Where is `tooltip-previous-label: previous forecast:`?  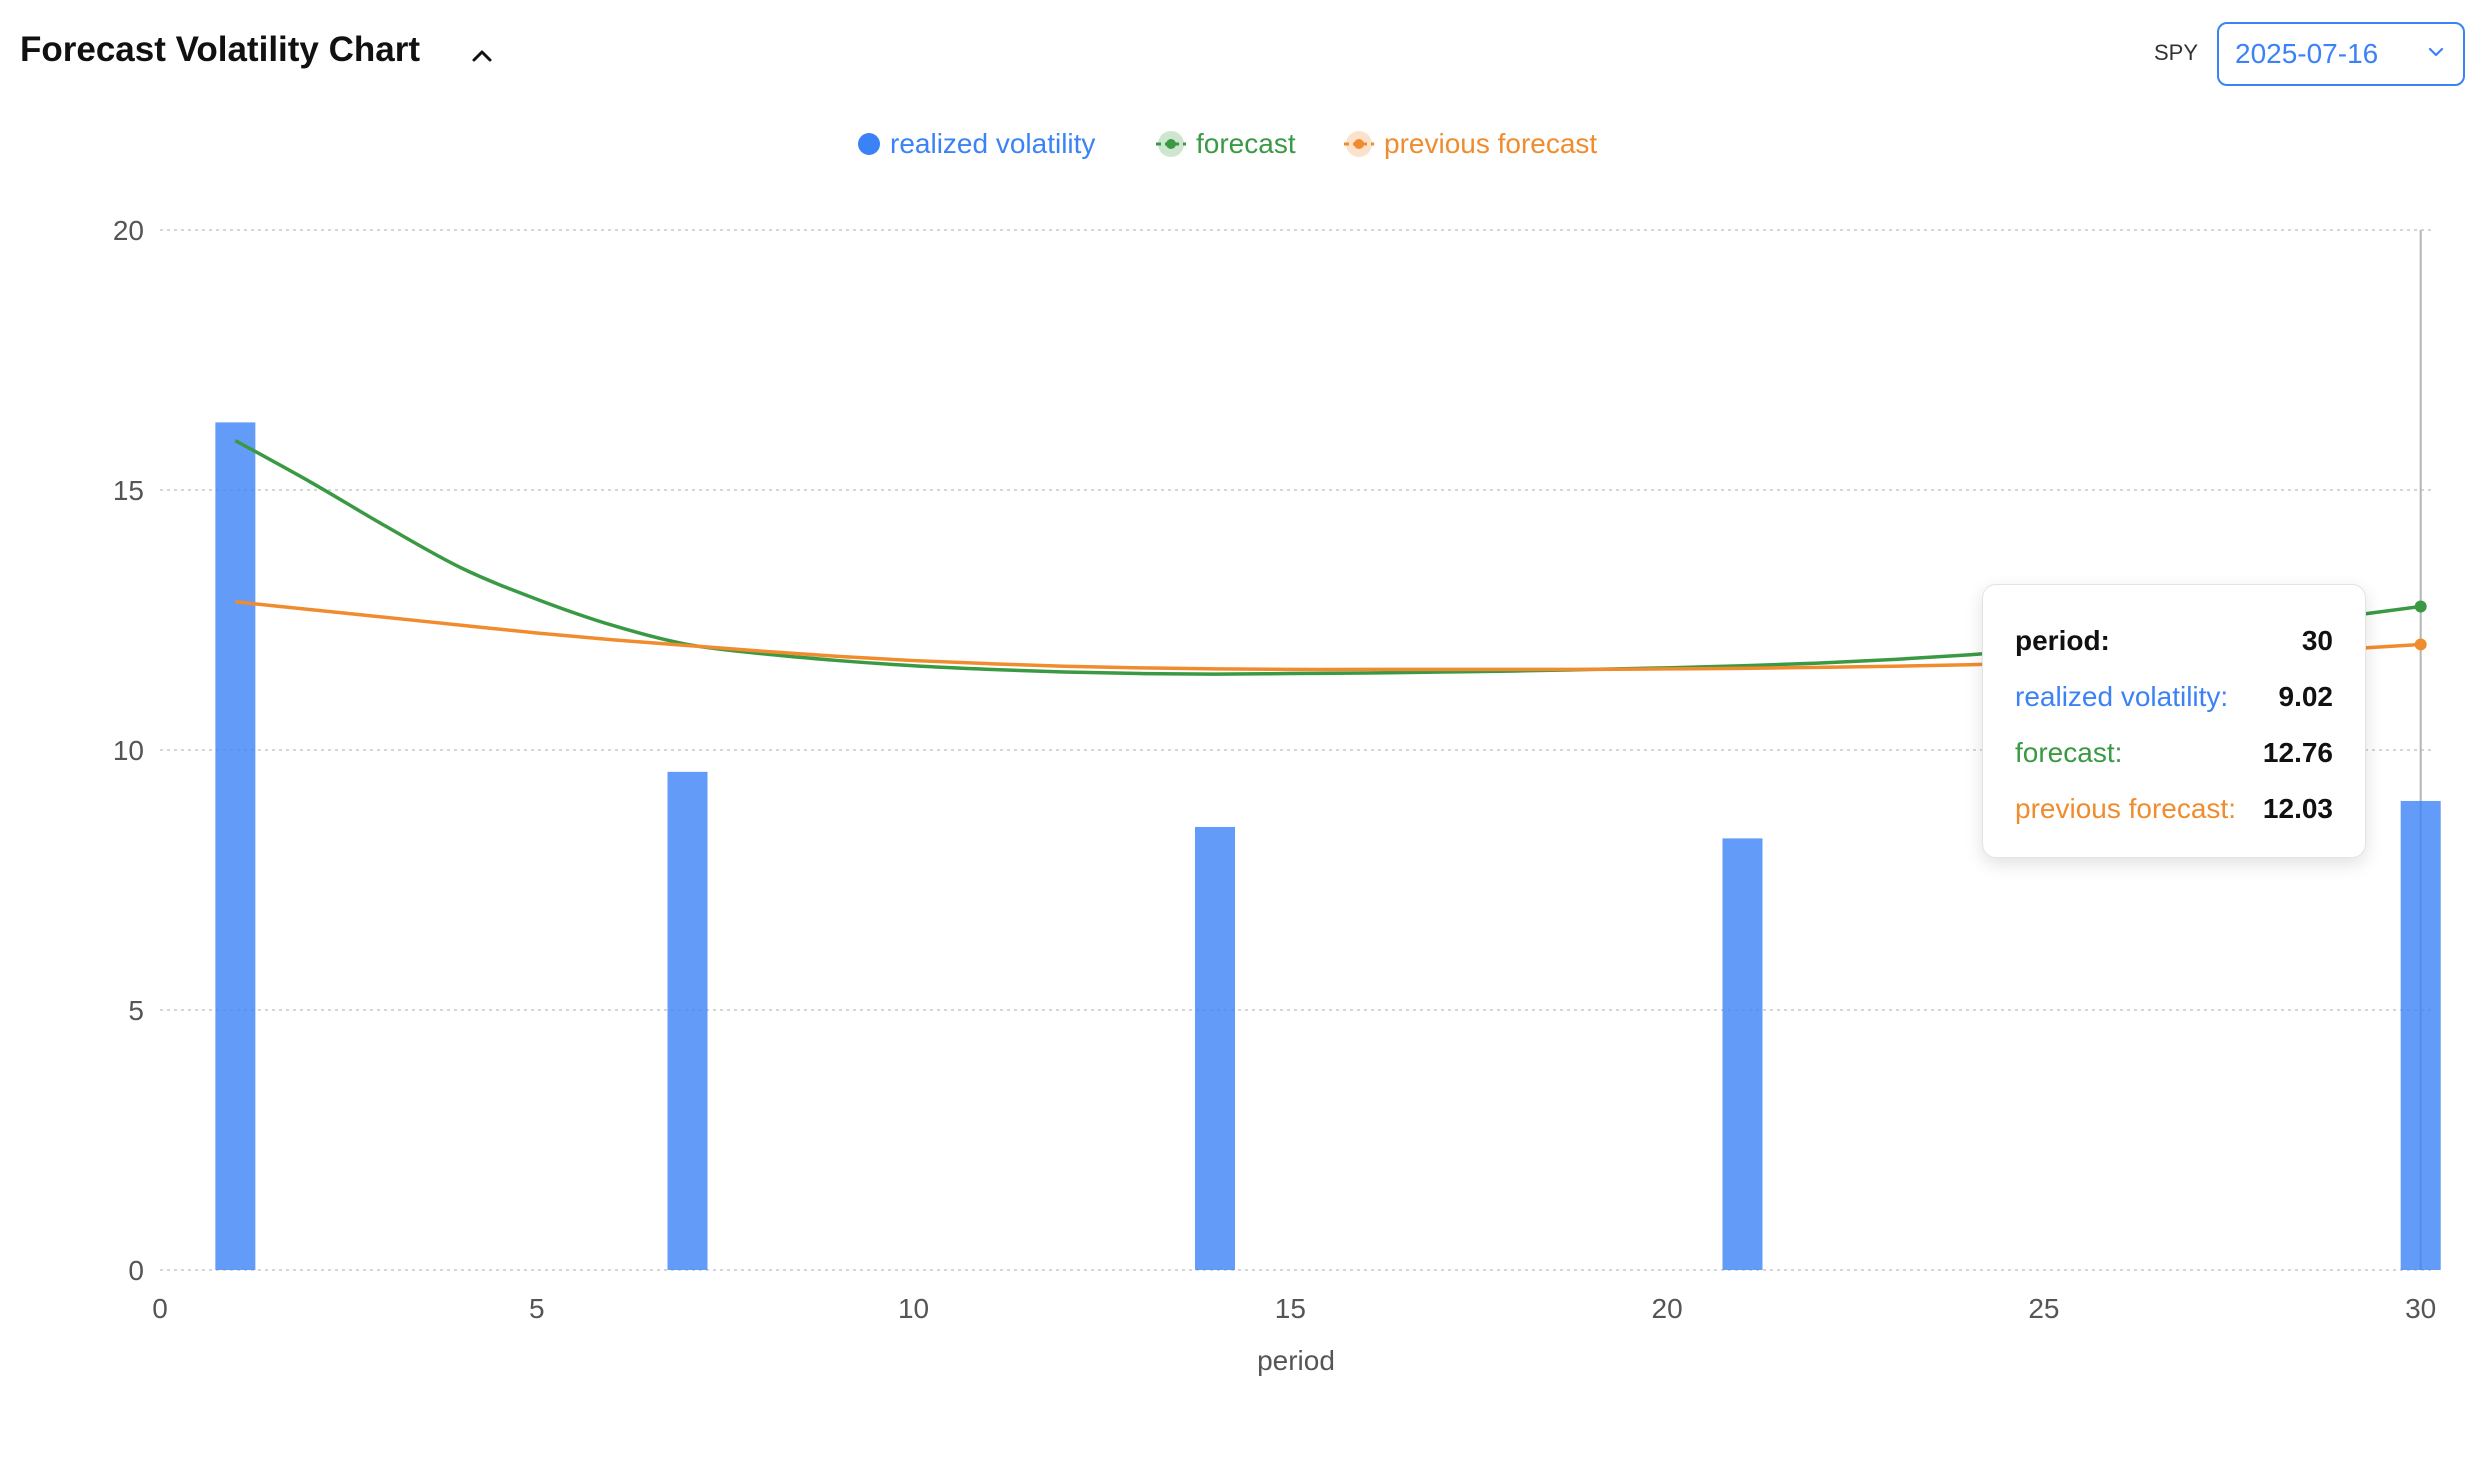 tooltip-previous-label: previous forecast: is located at coordinates (2125, 808).